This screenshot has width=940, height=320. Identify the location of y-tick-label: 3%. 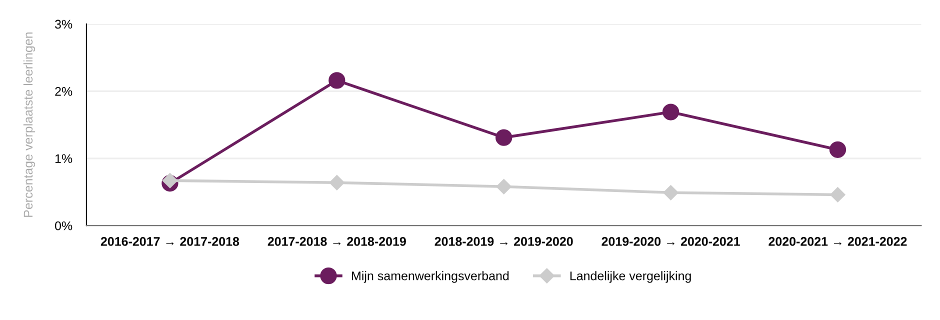
(63, 24).